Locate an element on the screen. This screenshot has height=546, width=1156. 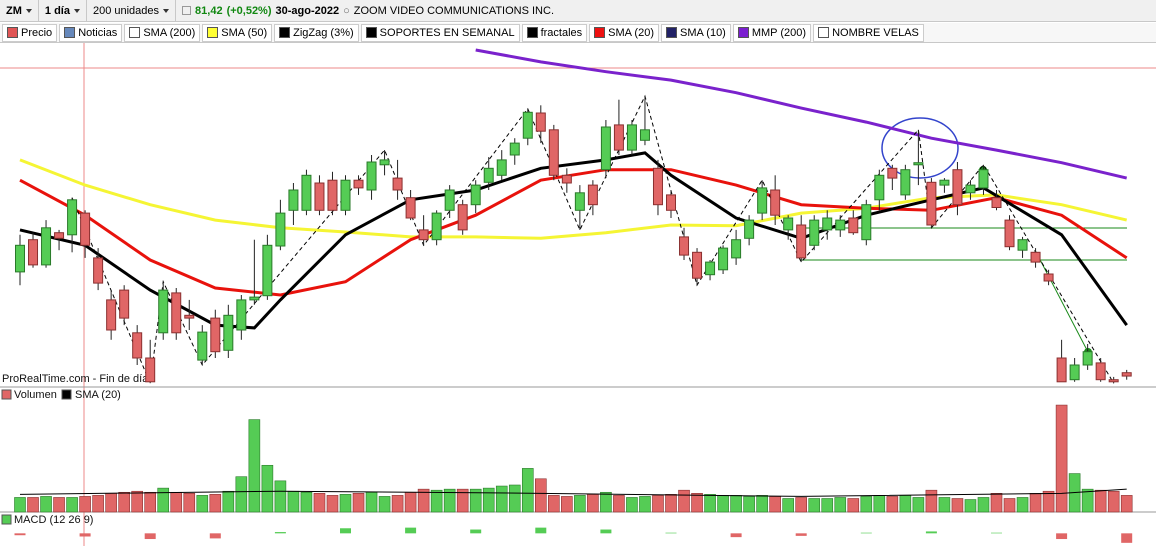
units-select: 200 unidades is located at coordinates (132, 11).